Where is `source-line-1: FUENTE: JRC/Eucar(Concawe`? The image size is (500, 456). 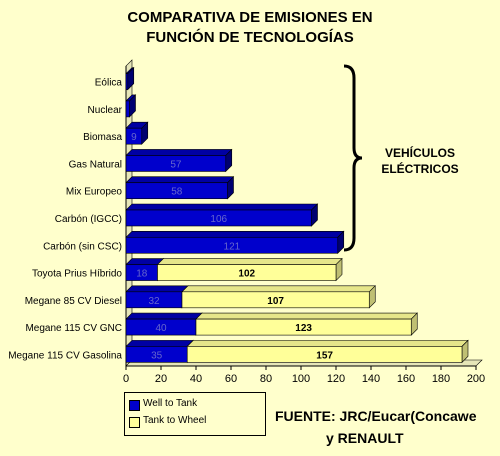
source-line-1: FUENTE: JRC/Eucar(Concawe is located at coordinates (376, 416).